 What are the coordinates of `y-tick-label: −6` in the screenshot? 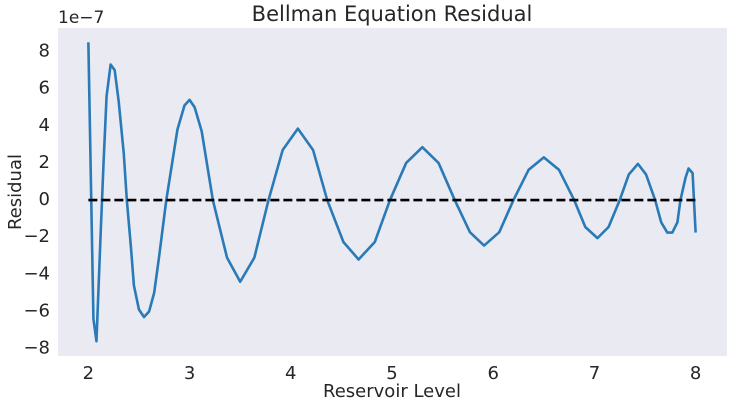 It's located at (36, 310).